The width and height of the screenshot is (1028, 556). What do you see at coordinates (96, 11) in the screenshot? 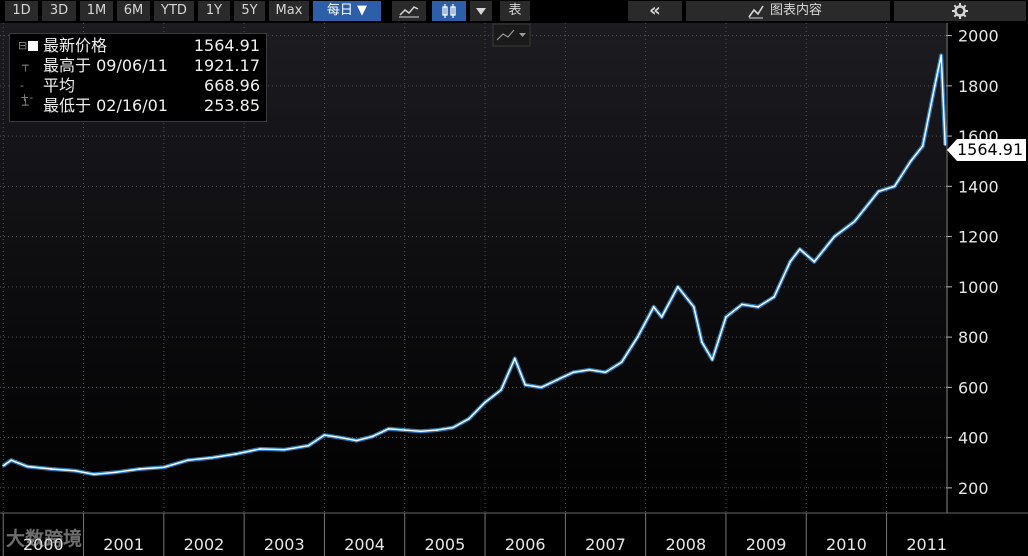
I see `range-1m-button: 1M` at bounding box center [96, 11].